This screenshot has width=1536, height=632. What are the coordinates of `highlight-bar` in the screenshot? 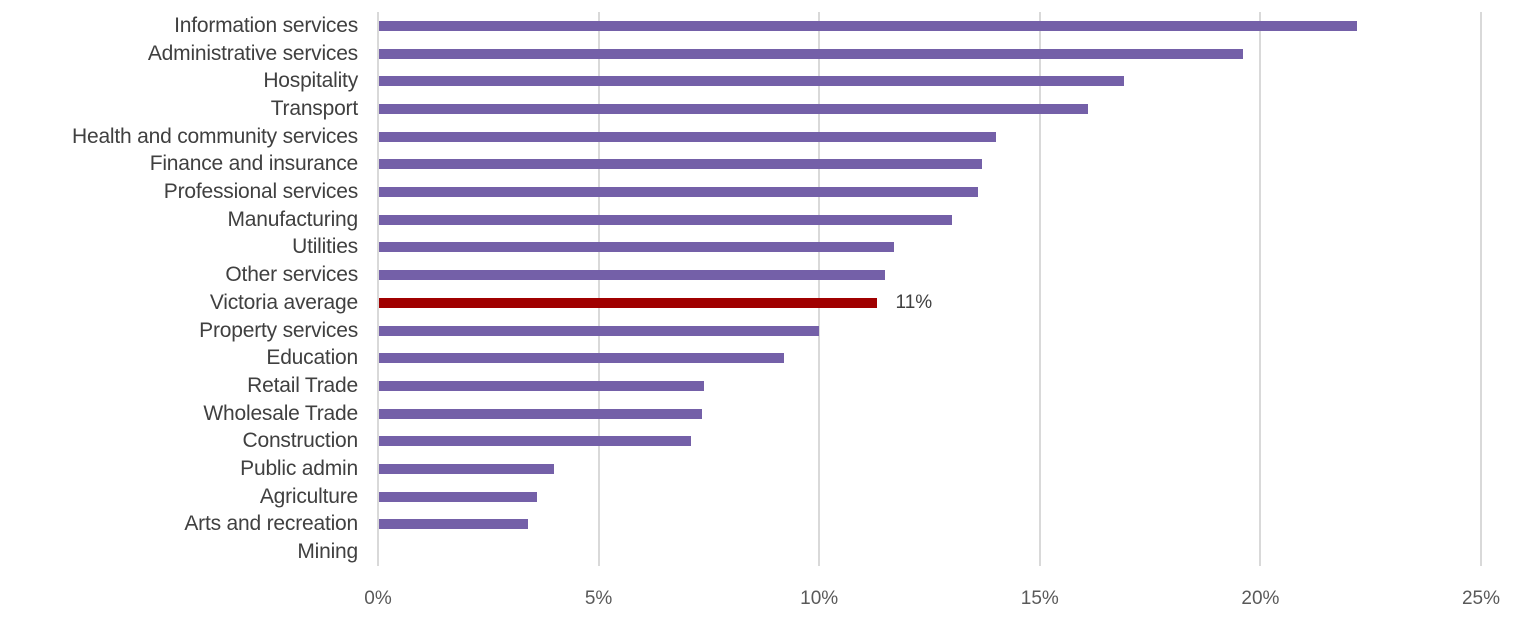 It's located at (628, 302).